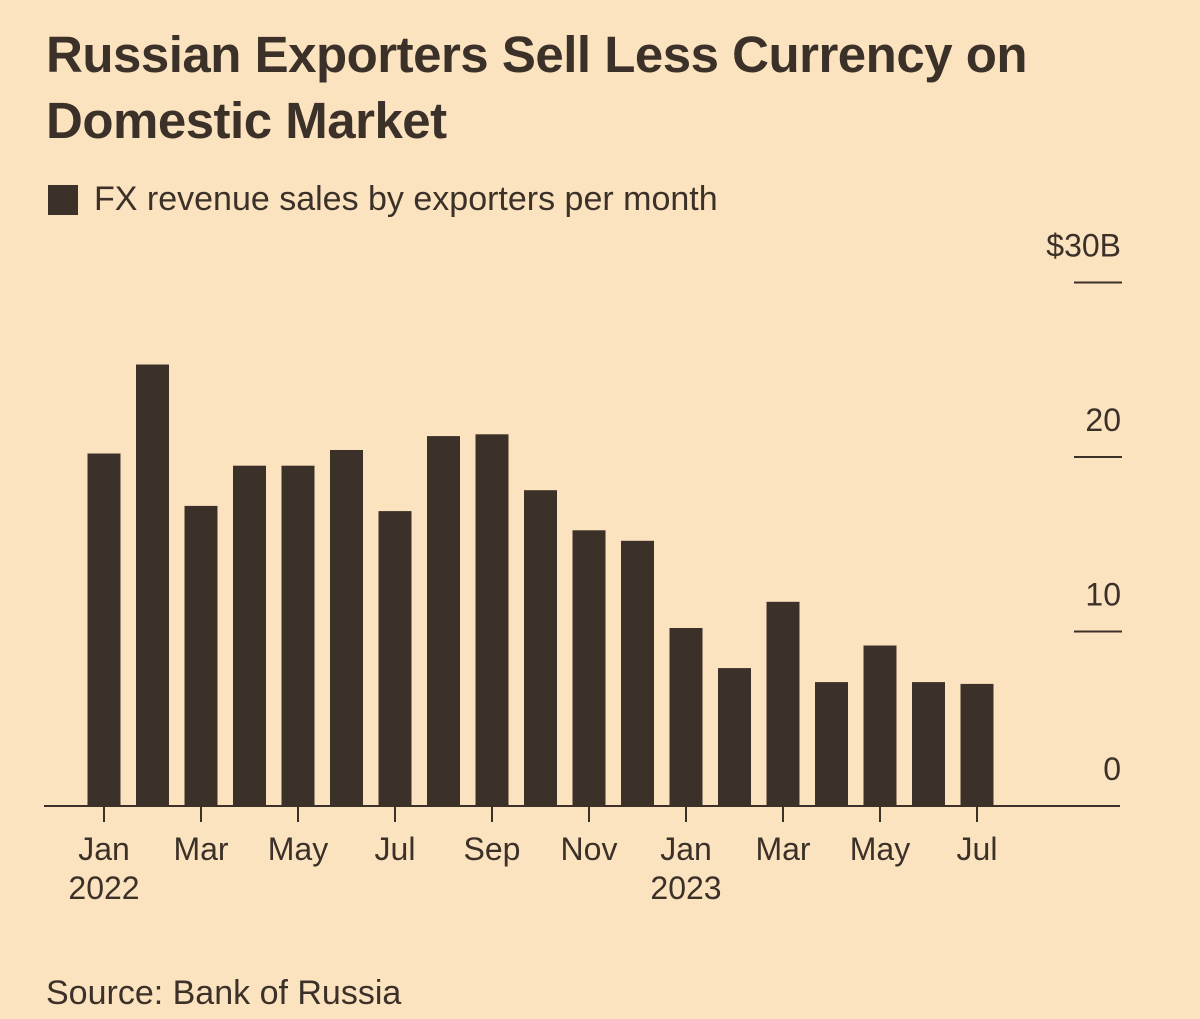  Describe the element at coordinates (104, 629) in the screenshot. I see `bar-jan-2022` at that location.